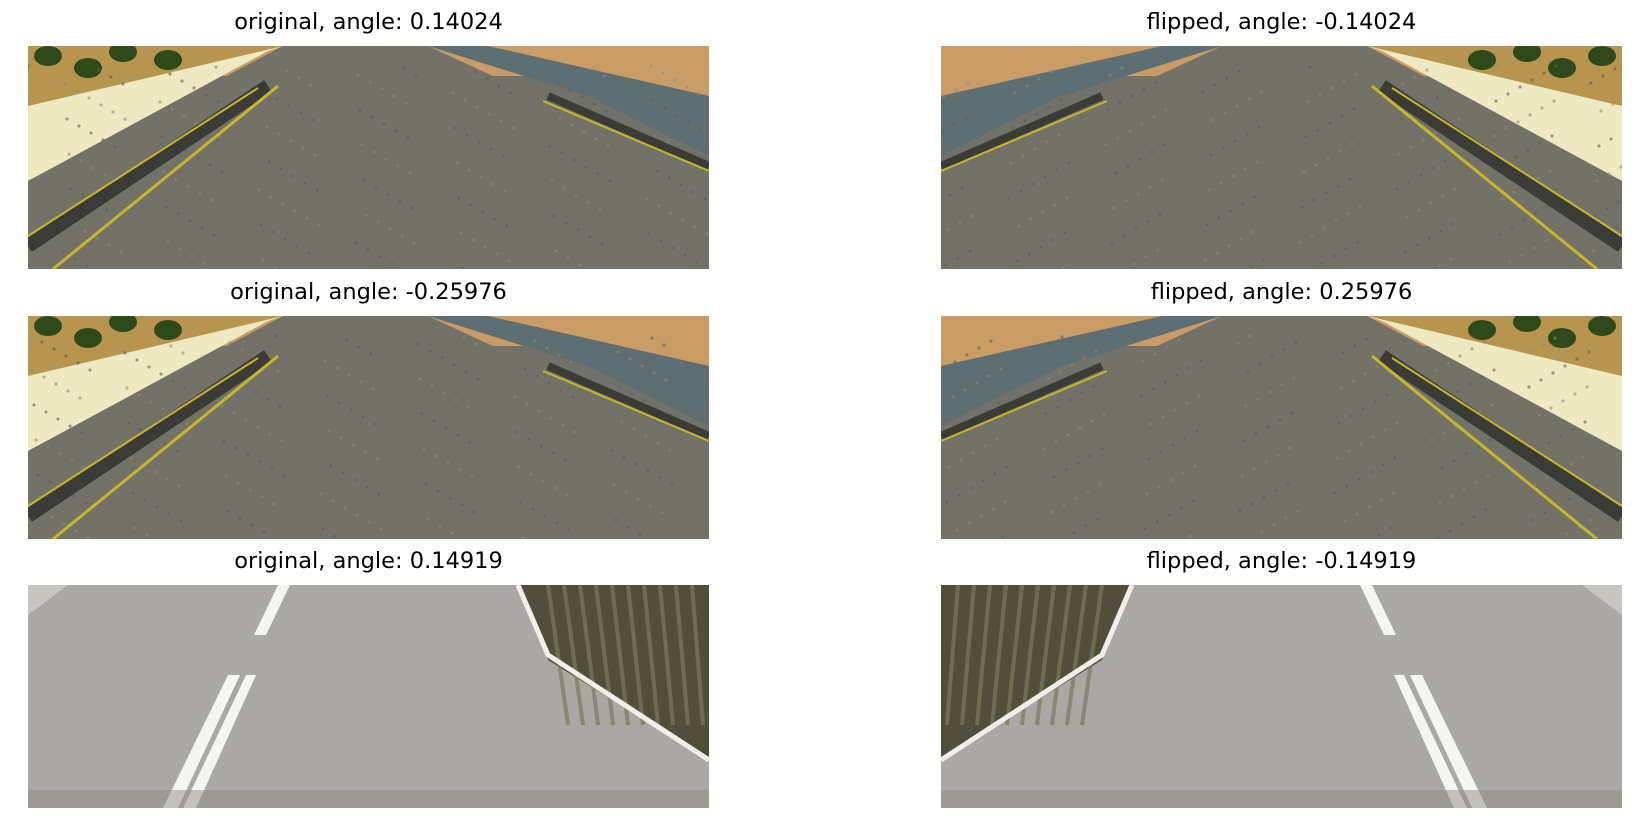 The height and width of the screenshot is (828, 1648). I want to click on panel-title: flipped, angle: -0.14919, so click(1281, 561).